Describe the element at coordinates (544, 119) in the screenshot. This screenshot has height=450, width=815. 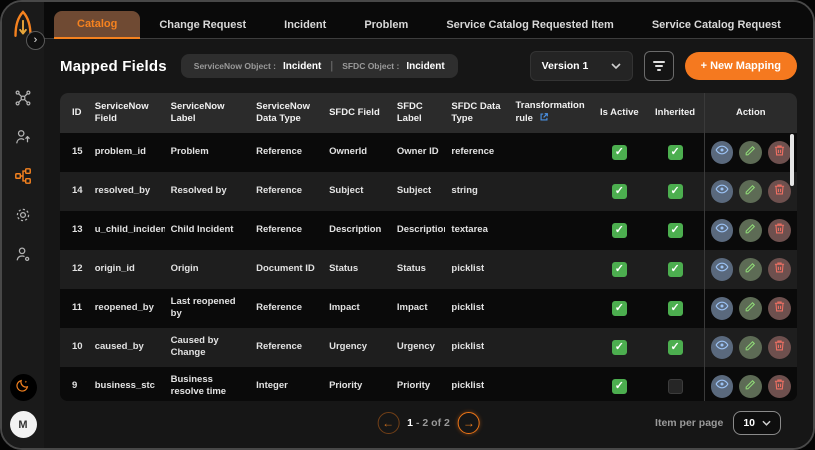
I see `external-link-icon` at that location.